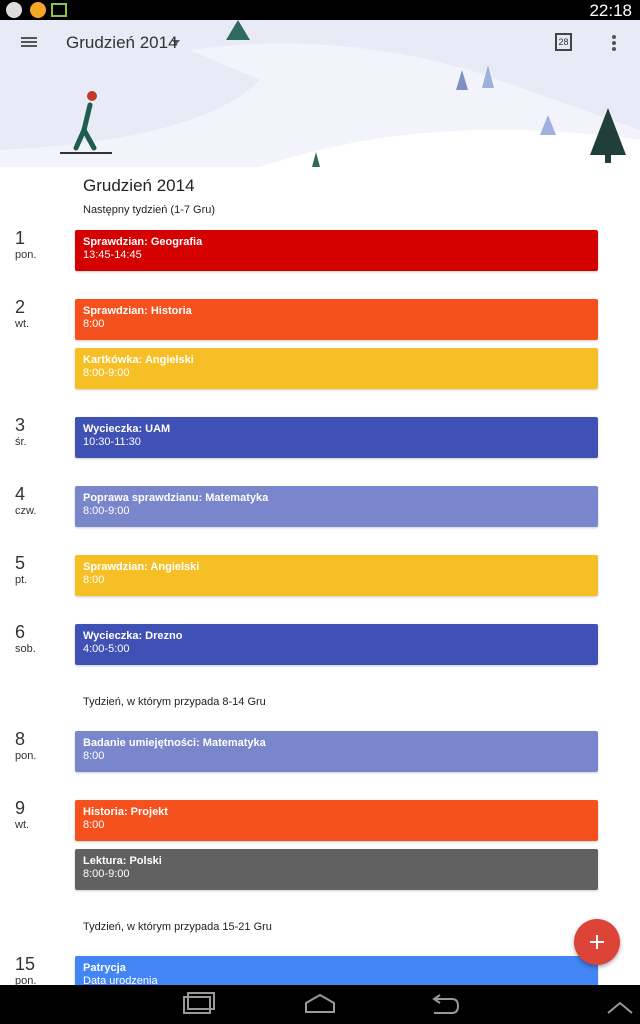 This screenshot has height=1024, width=640. I want to click on status-bar: 22:18, so click(320, 10).